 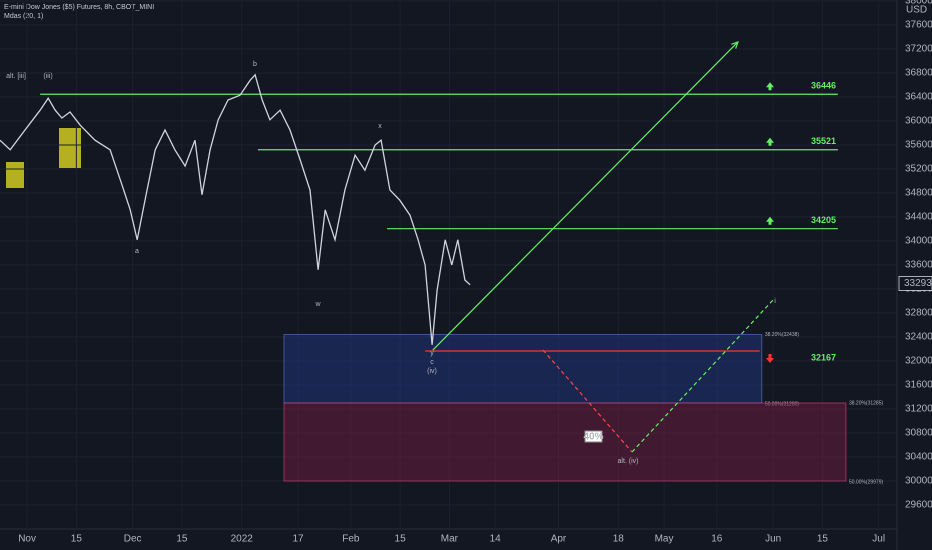 I want to click on x-tick-label: Dec, so click(x=133, y=539).